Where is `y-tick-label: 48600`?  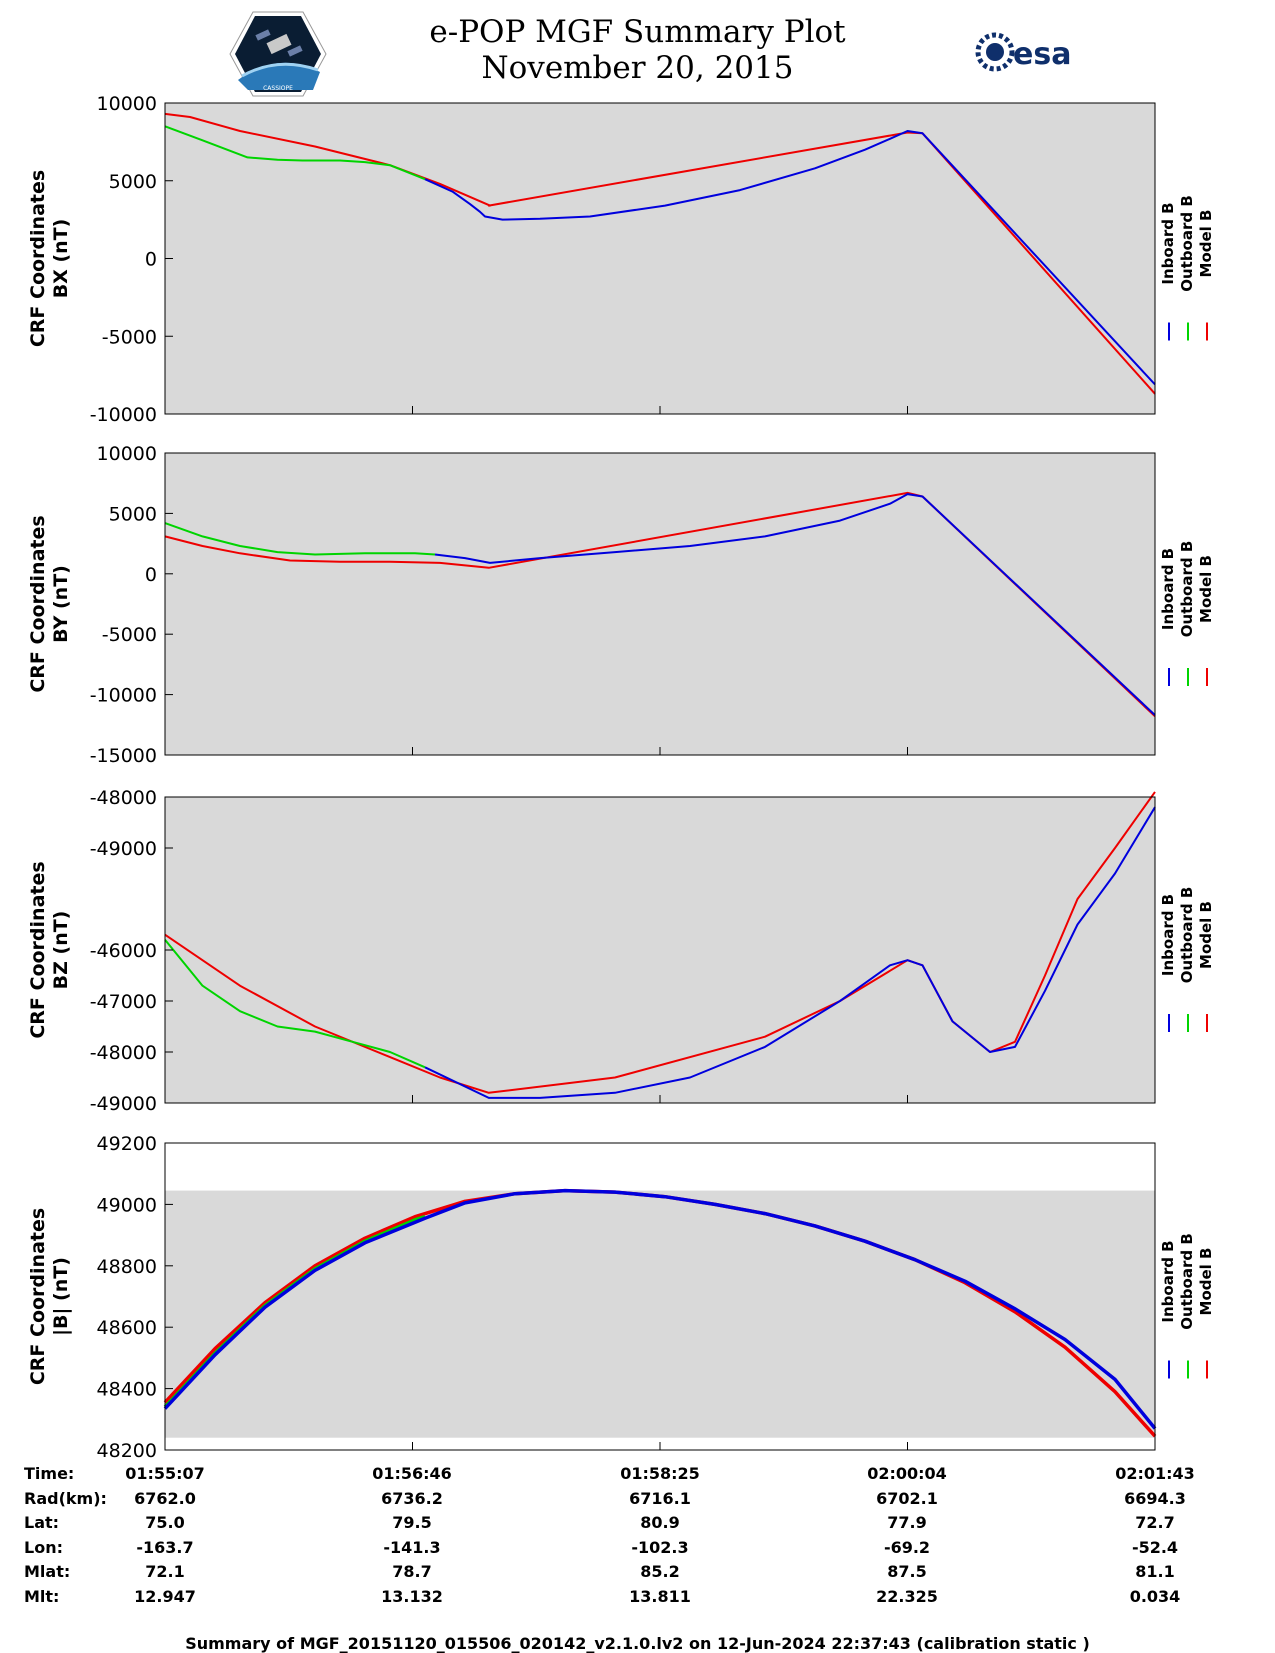
y-tick-label: 48600 is located at coordinates (127, 1328).